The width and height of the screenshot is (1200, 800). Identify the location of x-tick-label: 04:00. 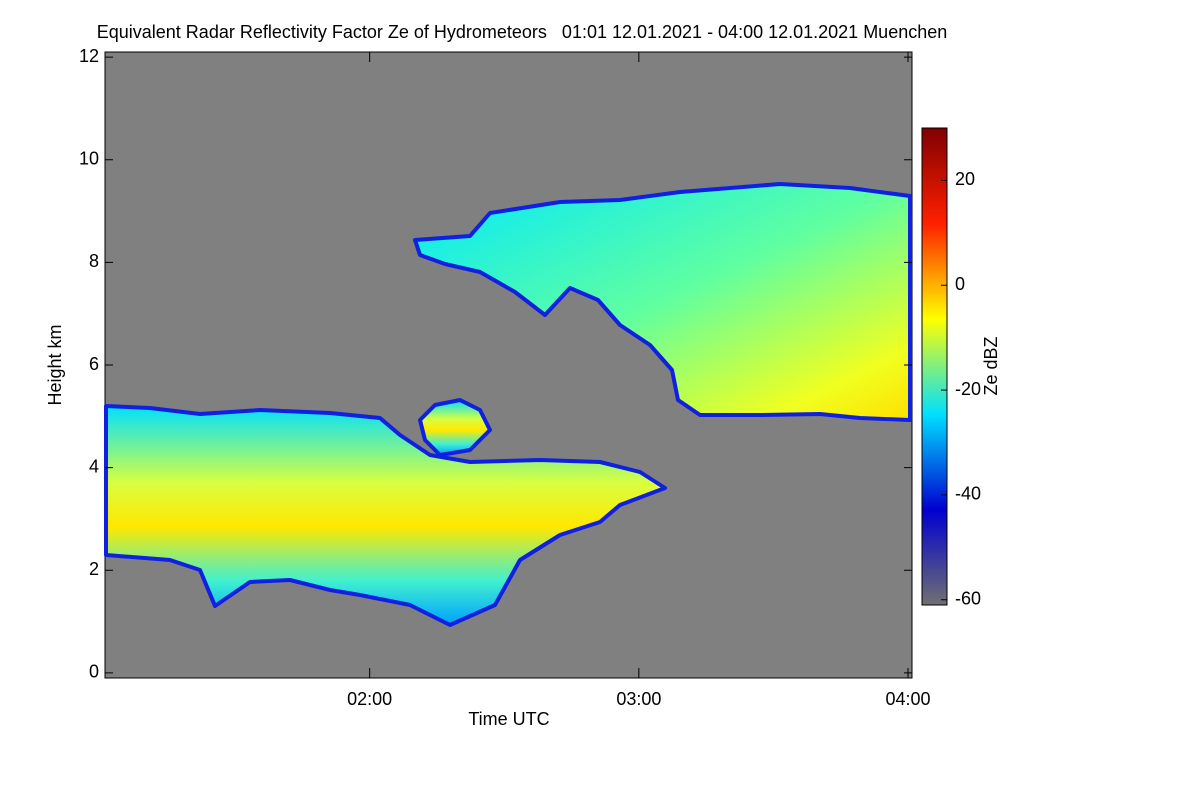
(907, 699).